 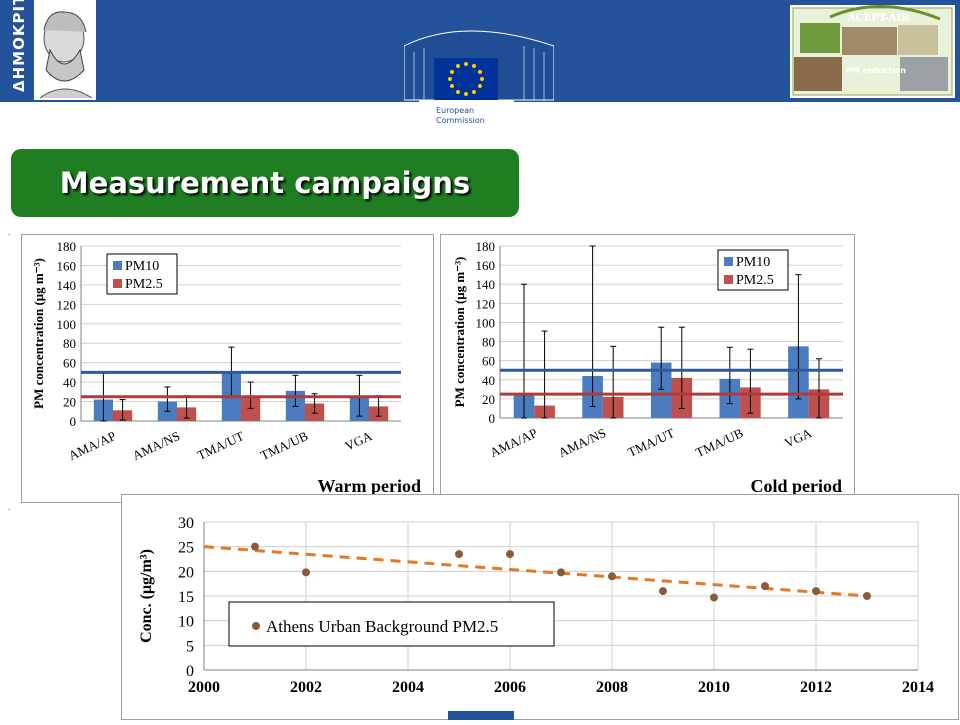 What do you see at coordinates (204, 687) in the screenshot?
I see `x-tick-label: 2000` at bounding box center [204, 687].